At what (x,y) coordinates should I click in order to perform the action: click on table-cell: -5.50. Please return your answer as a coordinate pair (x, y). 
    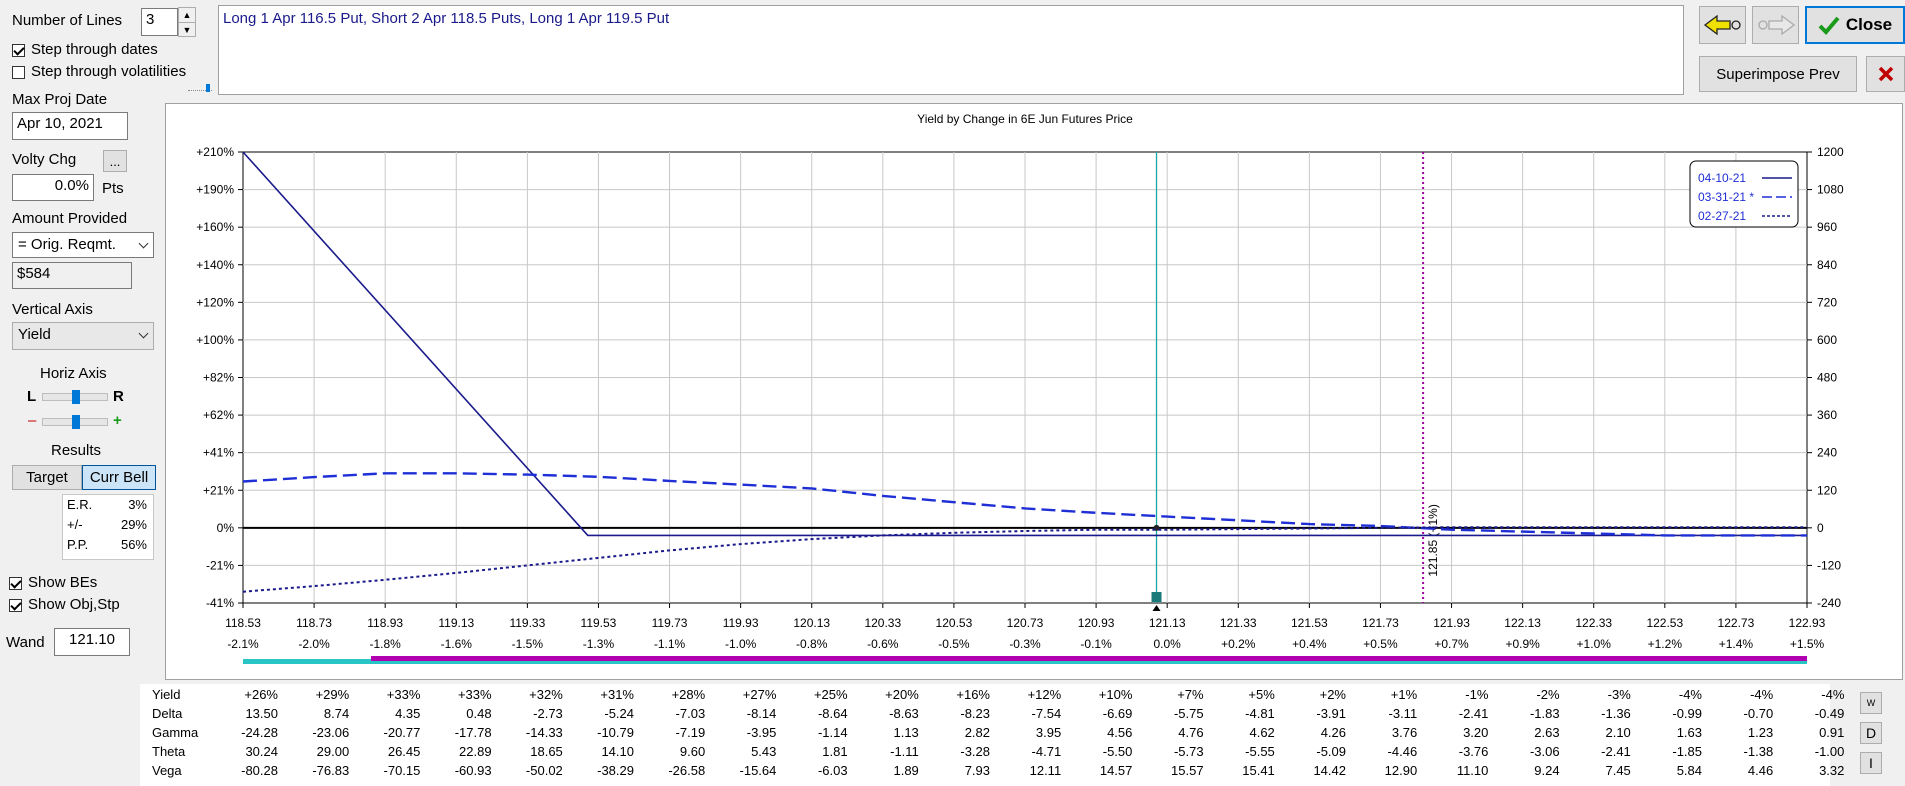
    Looking at the image, I should click on (1117, 751).